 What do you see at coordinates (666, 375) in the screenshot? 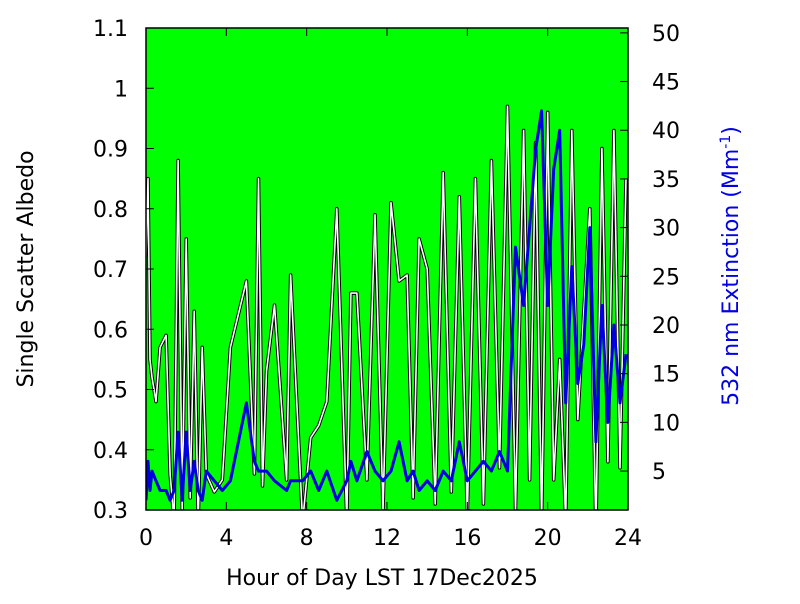
I see `y2-tick-label: 15` at bounding box center [666, 375].